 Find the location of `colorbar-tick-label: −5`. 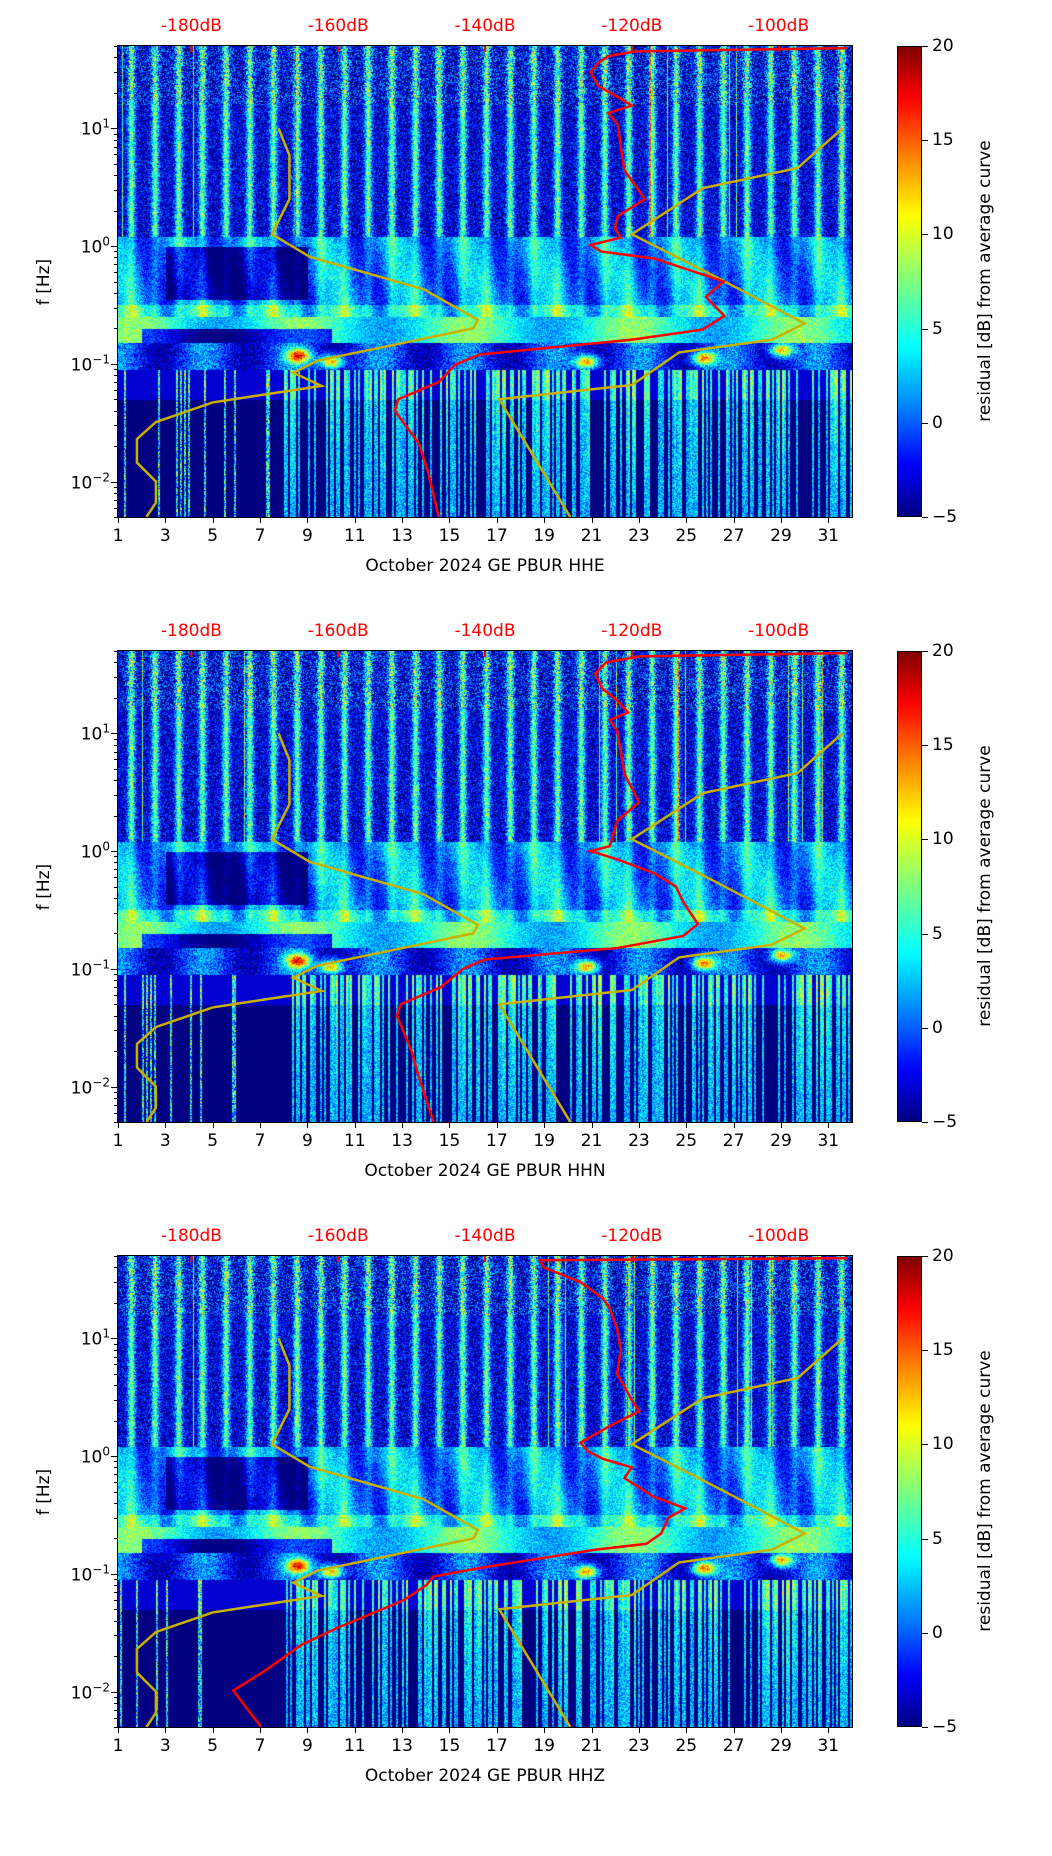

colorbar-tick-label: −5 is located at coordinates (945, 1727).